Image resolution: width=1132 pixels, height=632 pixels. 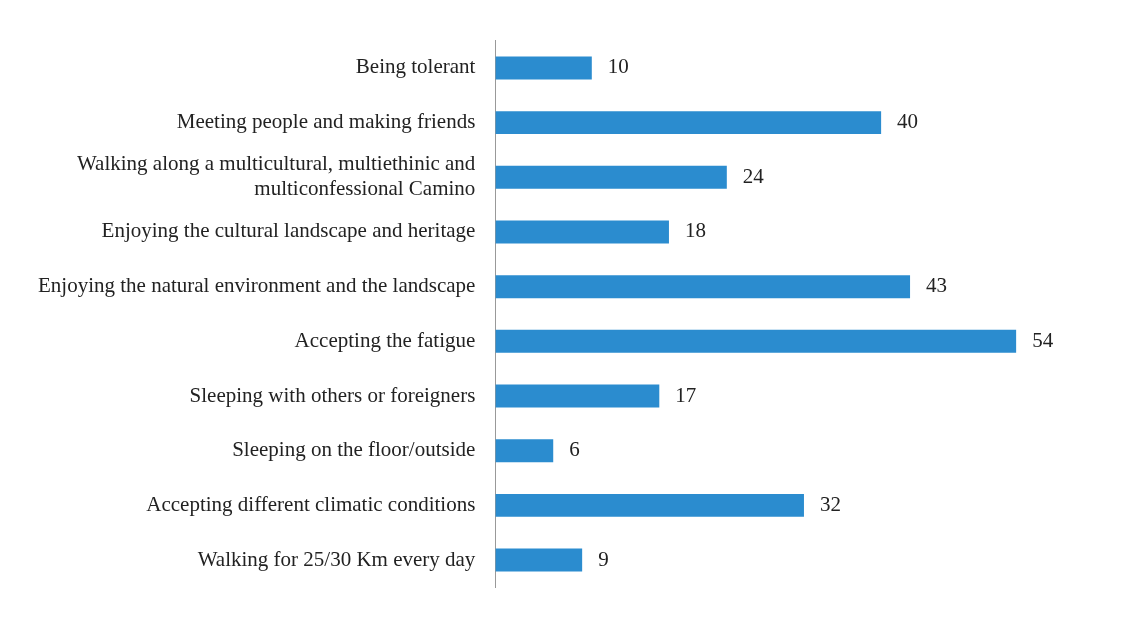 I want to click on y-tick-label: Walking along a multicultural, multiethinic and multiconfessional Camino, so click(x=276, y=176).